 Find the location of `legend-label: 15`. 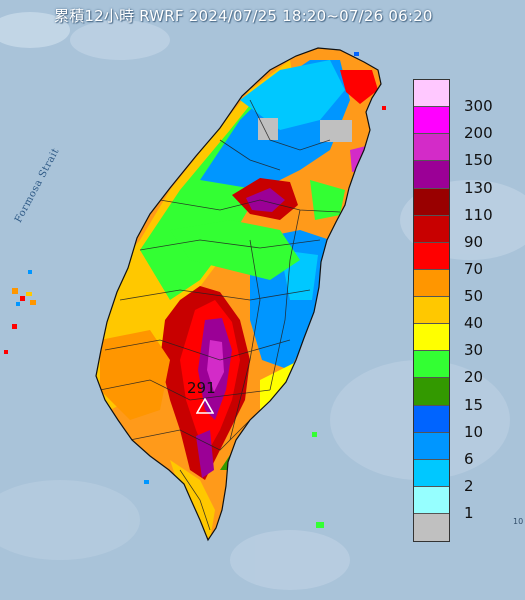

legend-label: 15 is located at coordinates (474, 405).